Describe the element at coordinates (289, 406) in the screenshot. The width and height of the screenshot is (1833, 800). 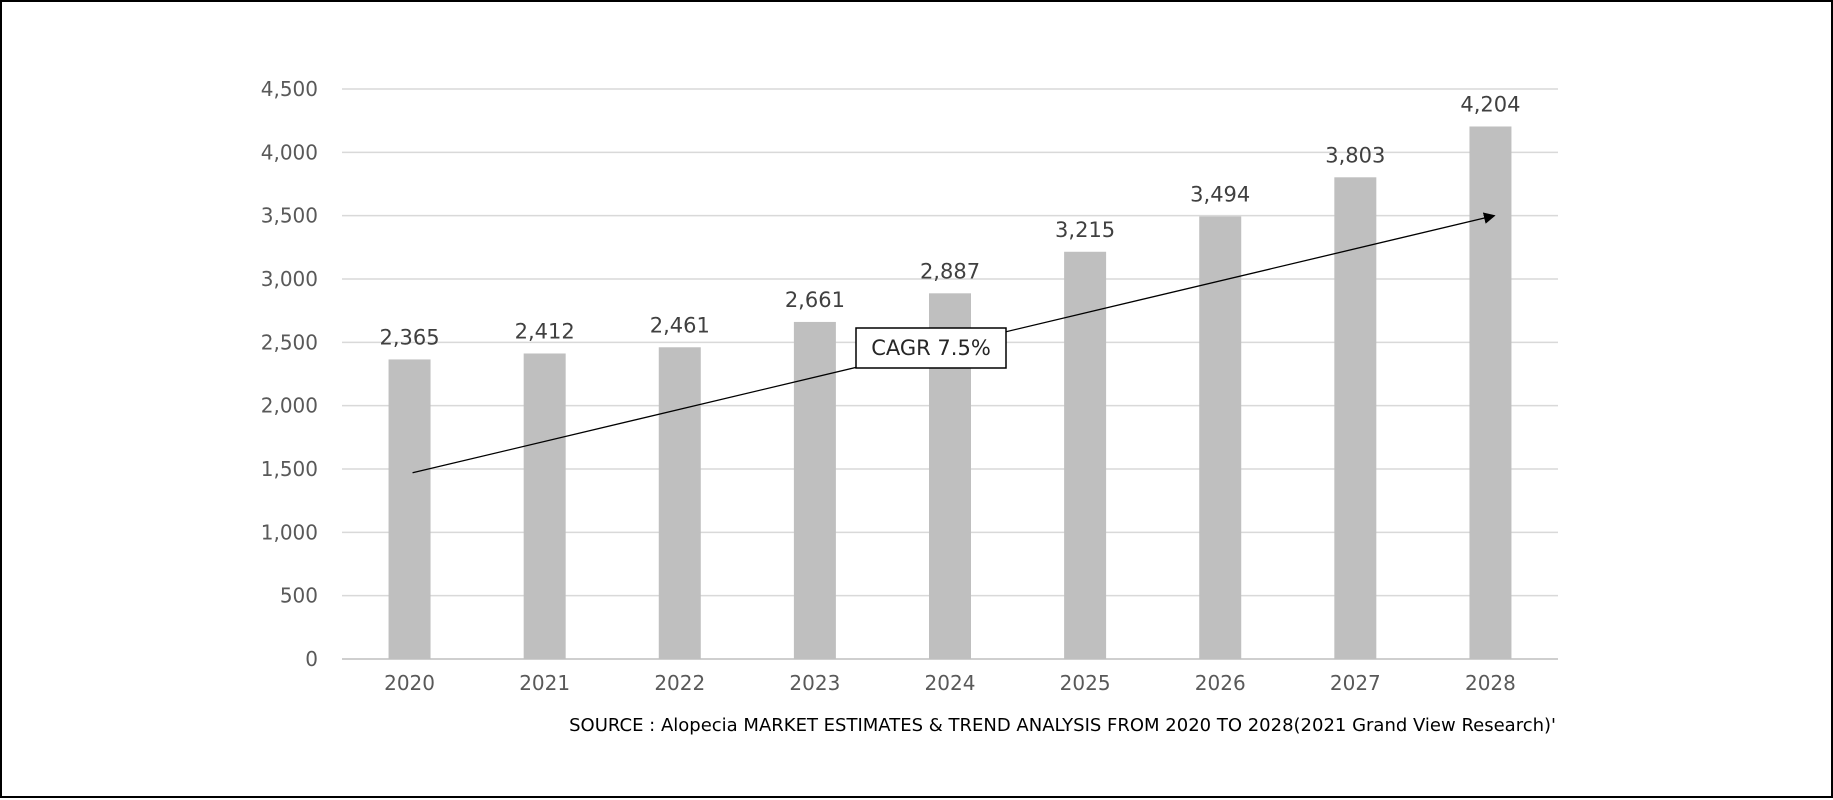
I see `y-tick-label: 2,000` at that location.